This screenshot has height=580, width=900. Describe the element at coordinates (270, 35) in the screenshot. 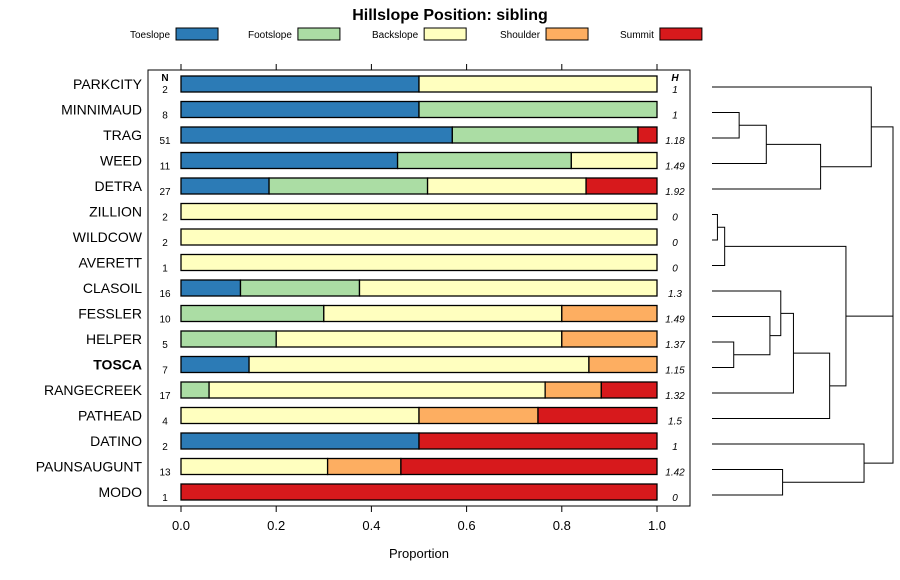

I see `legend-label: Footslope` at that location.